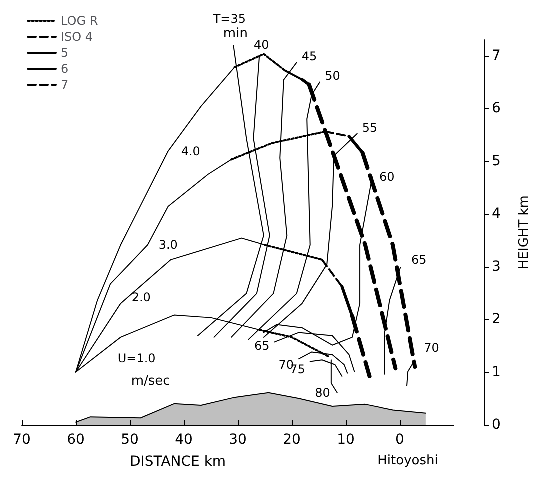 This screenshot has width=542, height=477. What do you see at coordinates (235, 34) in the screenshot?
I see `annotation: min` at bounding box center [235, 34].